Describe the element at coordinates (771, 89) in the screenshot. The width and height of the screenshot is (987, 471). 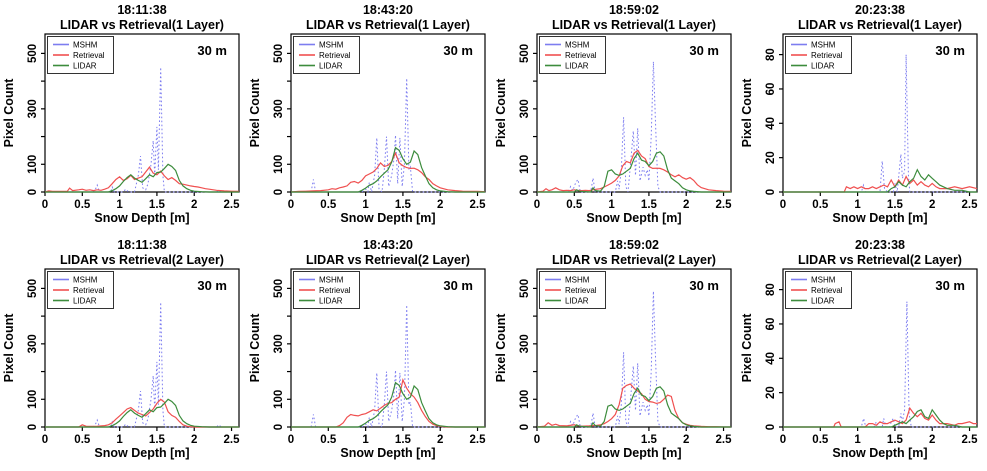
I see `y-tick-label: 60` at that location.